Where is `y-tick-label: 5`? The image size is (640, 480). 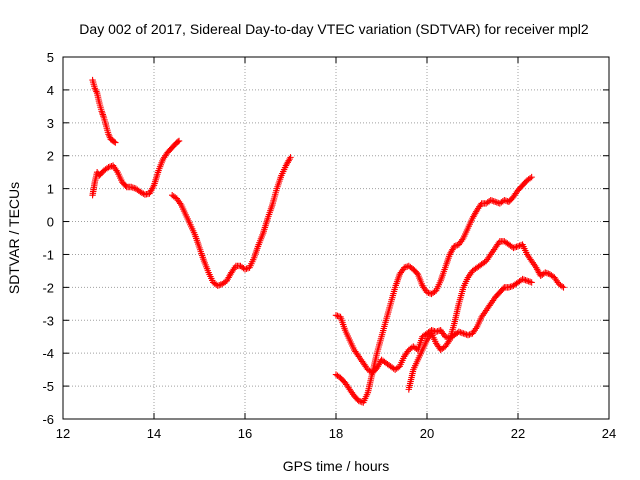 y-tick-label: 5 is located at coordinates (50, 57).